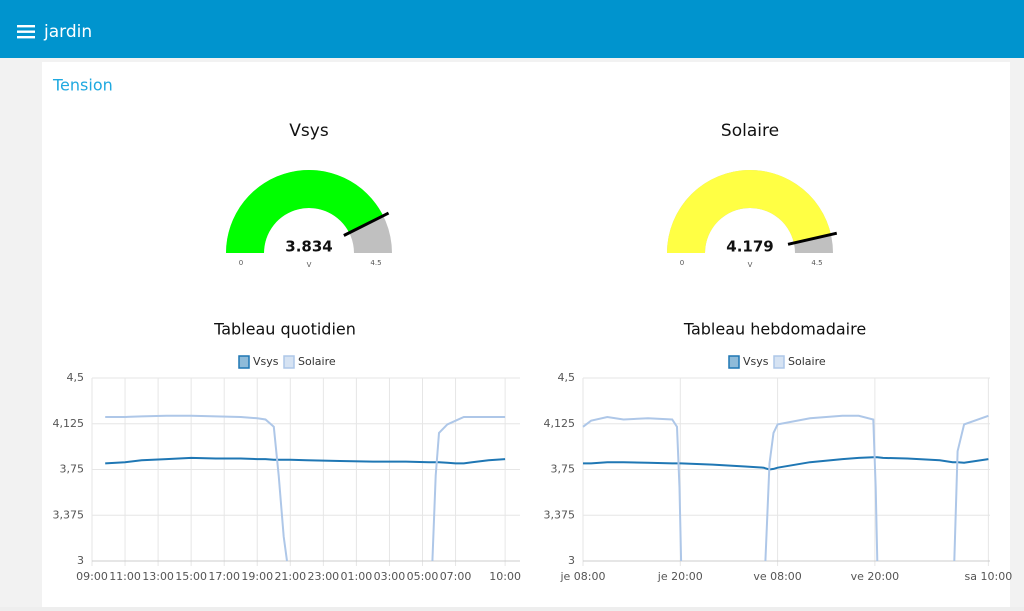 The width and height of the screenshot is (1024, 611). Describe the element at coordinates (750, 131) in the screenshot. I see `gauge-title: Solaire` at that location.